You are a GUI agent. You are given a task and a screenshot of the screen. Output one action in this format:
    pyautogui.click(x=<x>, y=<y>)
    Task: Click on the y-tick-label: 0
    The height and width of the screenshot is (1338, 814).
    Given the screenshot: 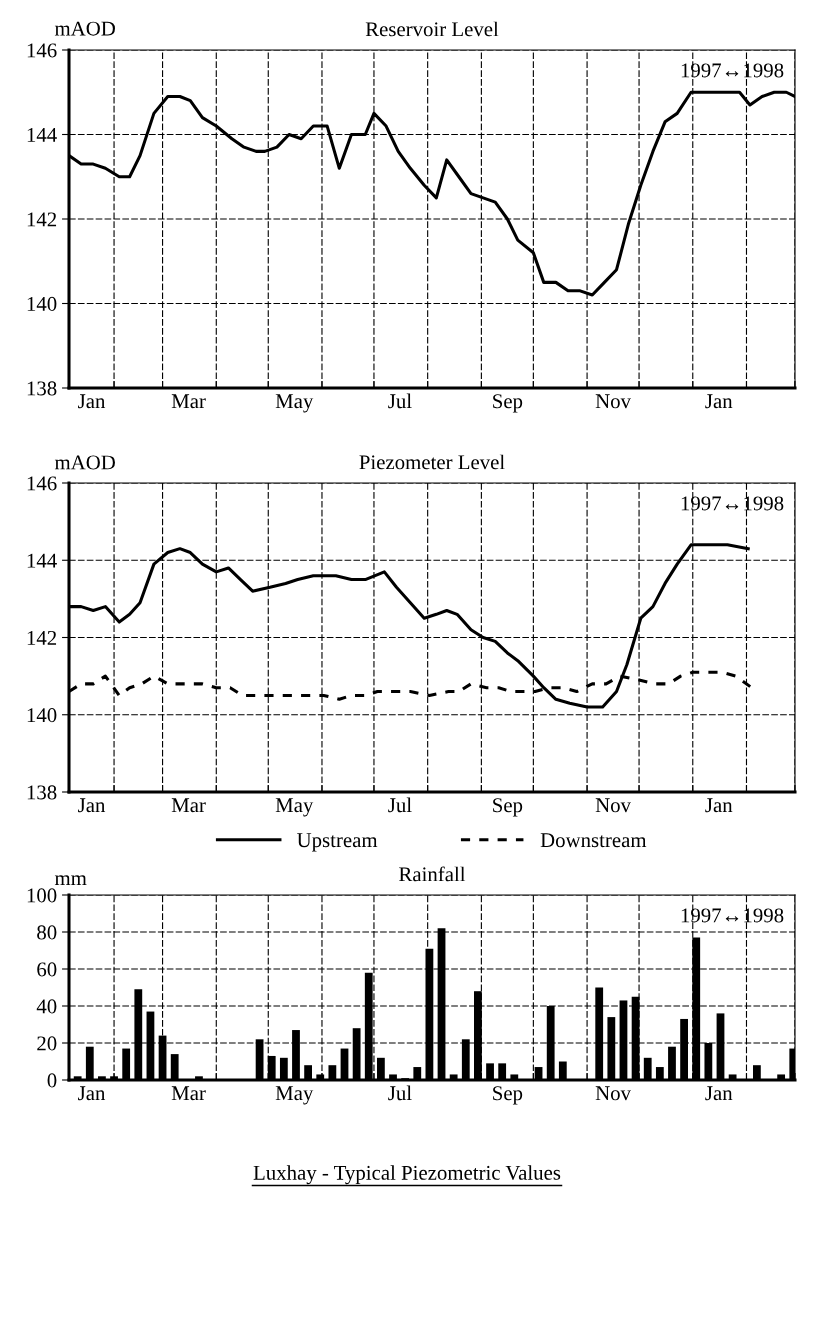 What is the action you would take?
    pyautogui.click(x=52, y=1080)
    